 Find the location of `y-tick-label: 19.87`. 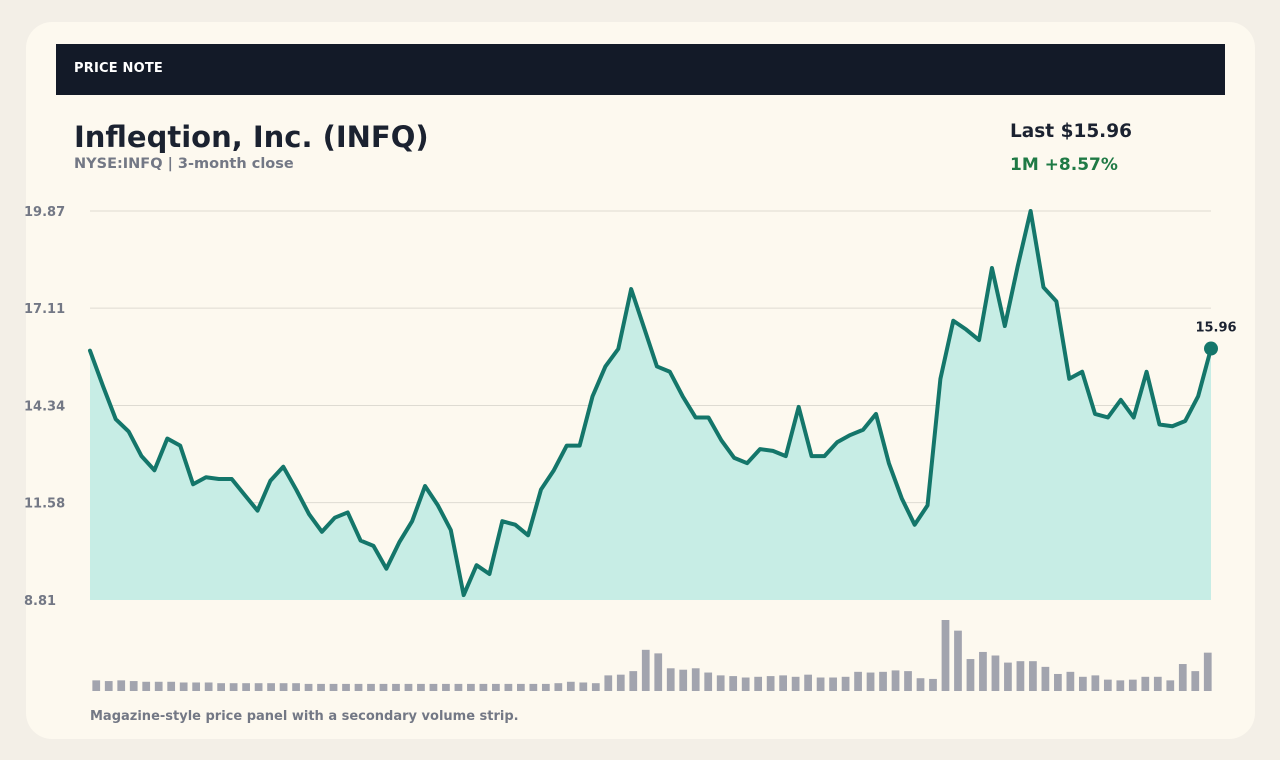

y-tick-label: 19.87 is located at coordinates (44, 212).